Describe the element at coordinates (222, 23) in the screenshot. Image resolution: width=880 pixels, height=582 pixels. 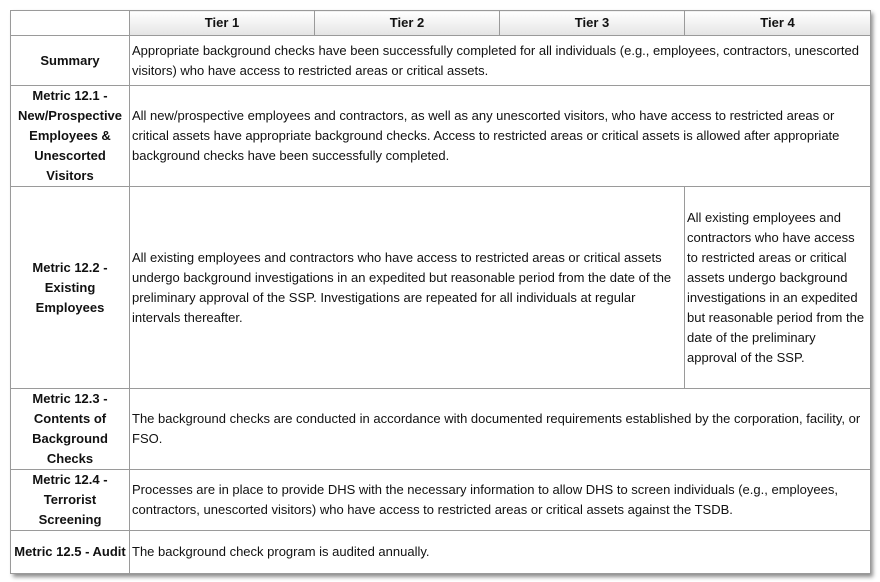
I see `tier-header: Tier 1` at that location.